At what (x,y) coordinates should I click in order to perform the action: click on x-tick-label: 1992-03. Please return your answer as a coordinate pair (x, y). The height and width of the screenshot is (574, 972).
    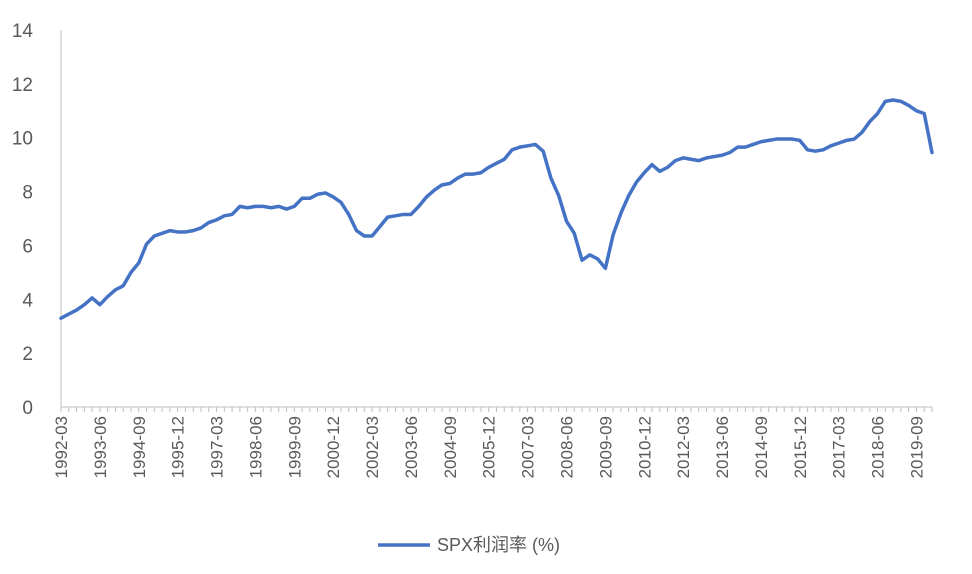
    Looking at the image, I should click on (61, 447).